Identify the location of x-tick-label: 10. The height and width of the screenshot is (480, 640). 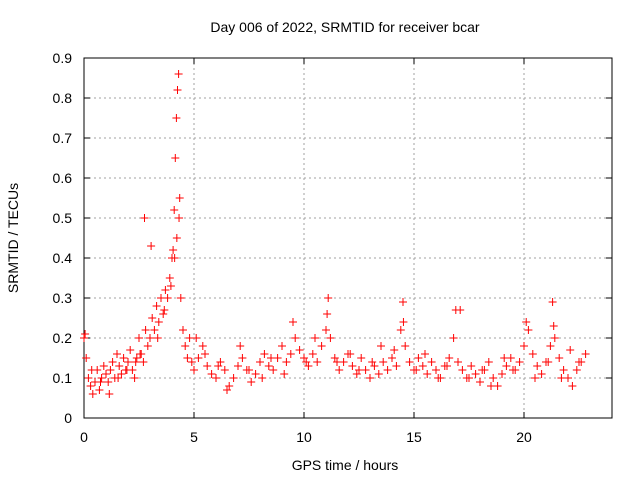
(304, 437).